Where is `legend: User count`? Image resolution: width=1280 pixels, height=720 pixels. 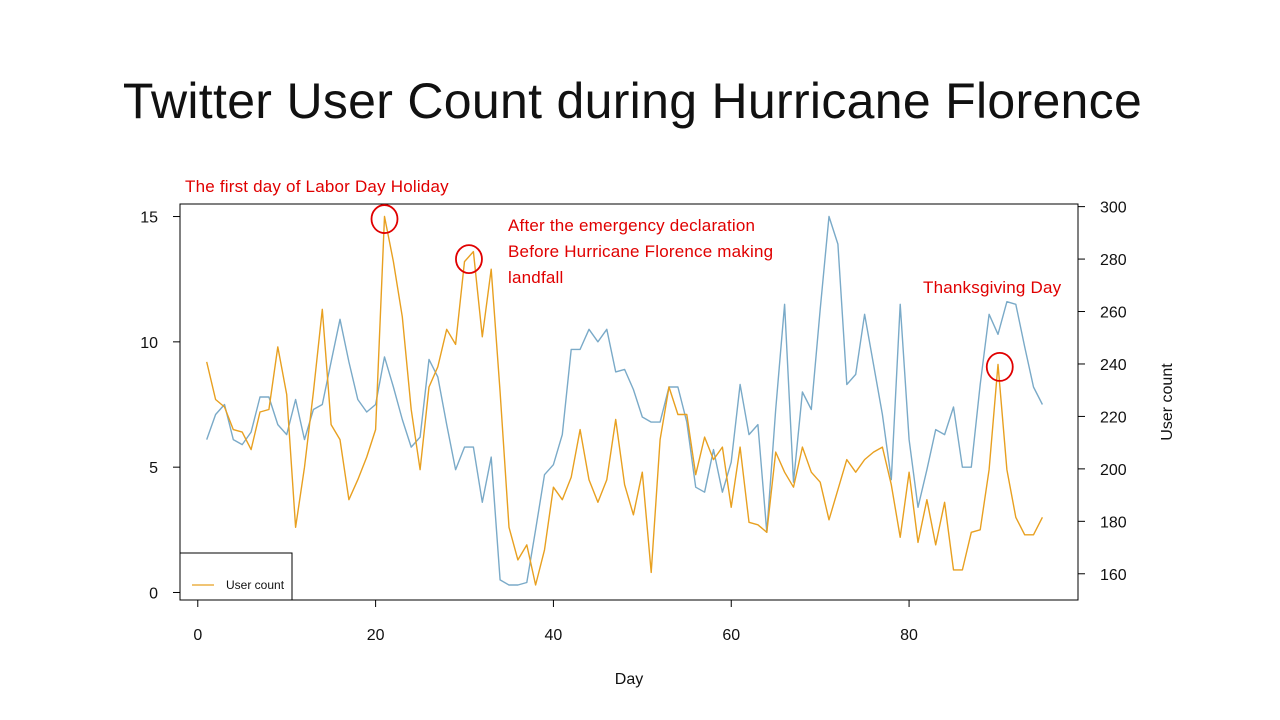
legend: User count is located at coordinates (236, 576).